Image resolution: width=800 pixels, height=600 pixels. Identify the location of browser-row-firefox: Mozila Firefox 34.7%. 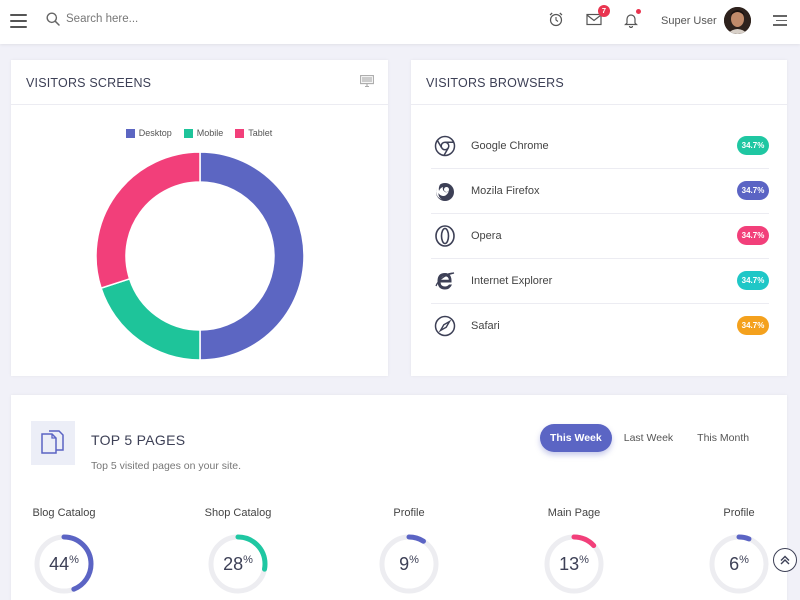
(600, 191).